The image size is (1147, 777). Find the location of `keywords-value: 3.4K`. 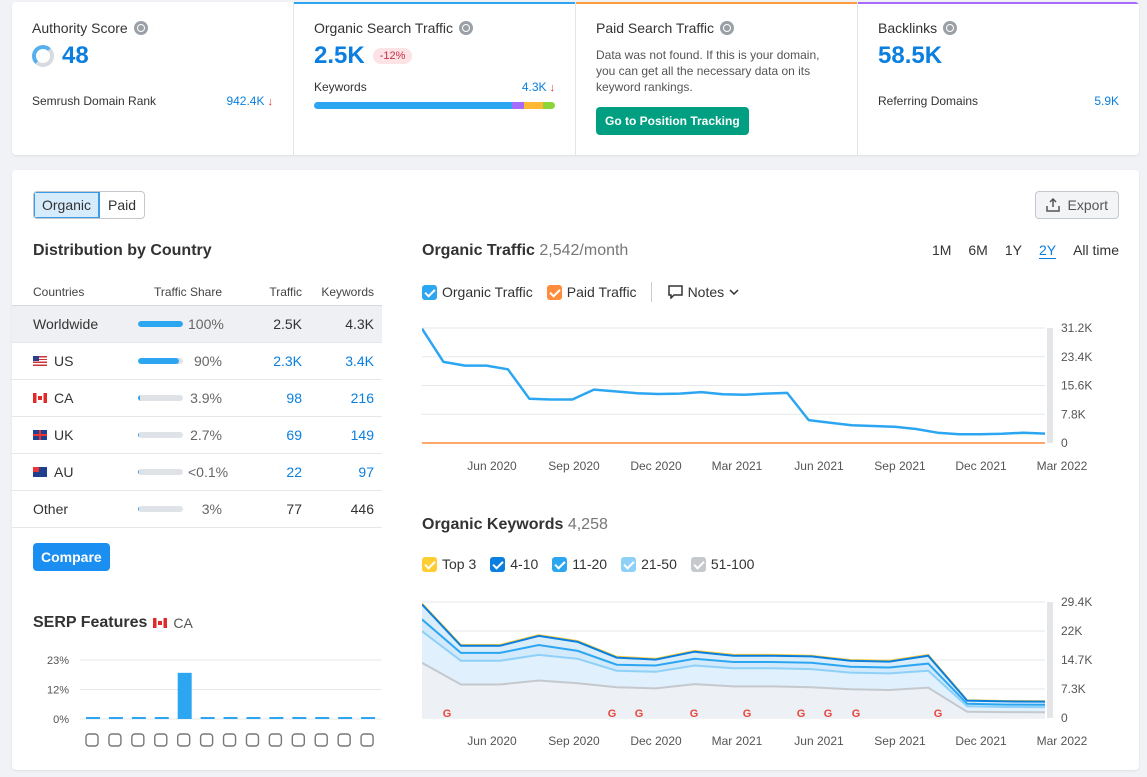

keywords-value: 3.4K is located at coordinates (359, 361).